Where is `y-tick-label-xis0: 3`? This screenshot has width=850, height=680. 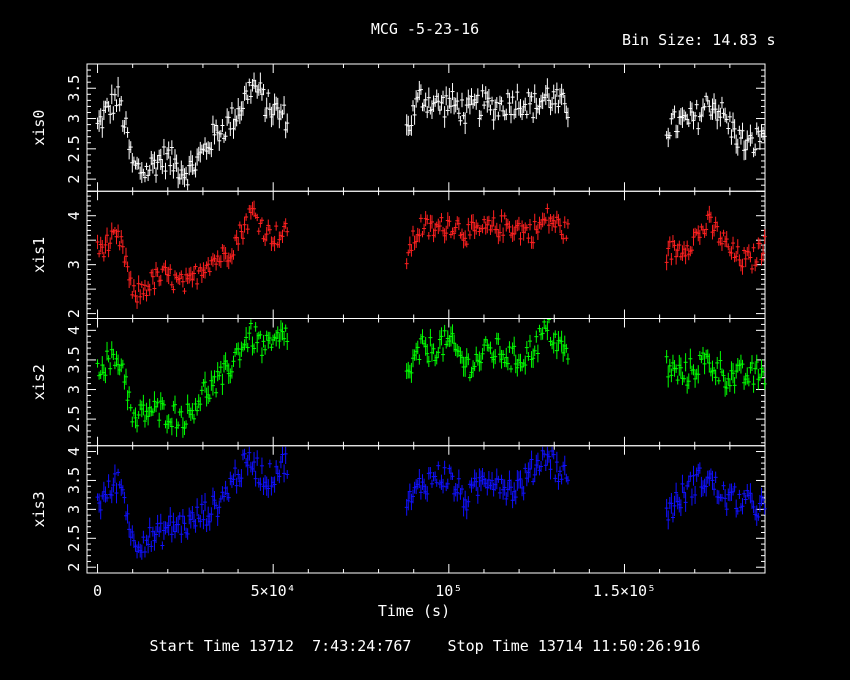 y-tick-label-xis0: 3 is located at coordinates (74, 118).